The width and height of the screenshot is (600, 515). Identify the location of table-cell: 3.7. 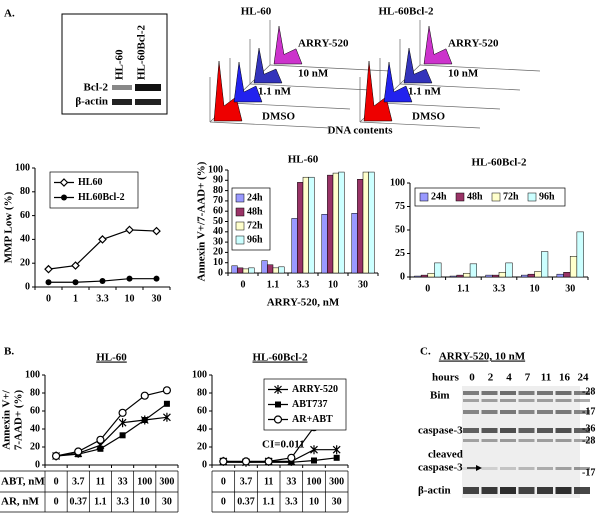
(246, 481).